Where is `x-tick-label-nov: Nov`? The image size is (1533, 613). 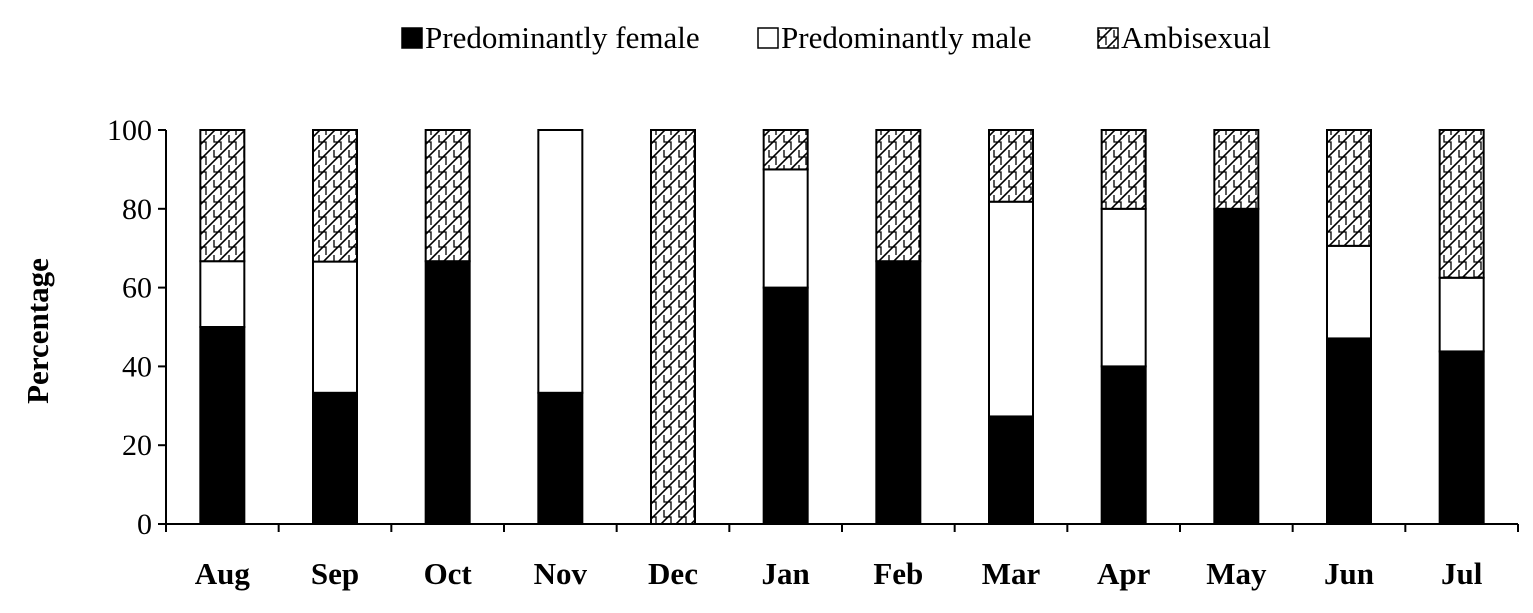 x-tick-label-nov: Nov is located at coordinates (561, 573).